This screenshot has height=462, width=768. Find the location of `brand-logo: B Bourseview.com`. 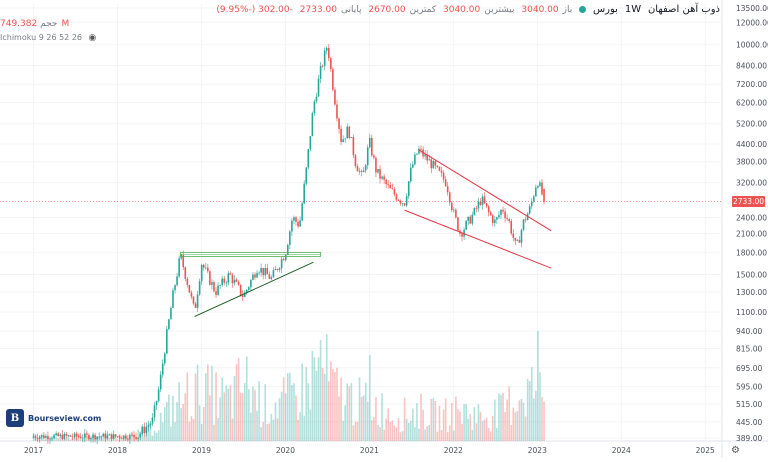

brand-logo: B Bourseview.com is located at coordinates (53, 418).